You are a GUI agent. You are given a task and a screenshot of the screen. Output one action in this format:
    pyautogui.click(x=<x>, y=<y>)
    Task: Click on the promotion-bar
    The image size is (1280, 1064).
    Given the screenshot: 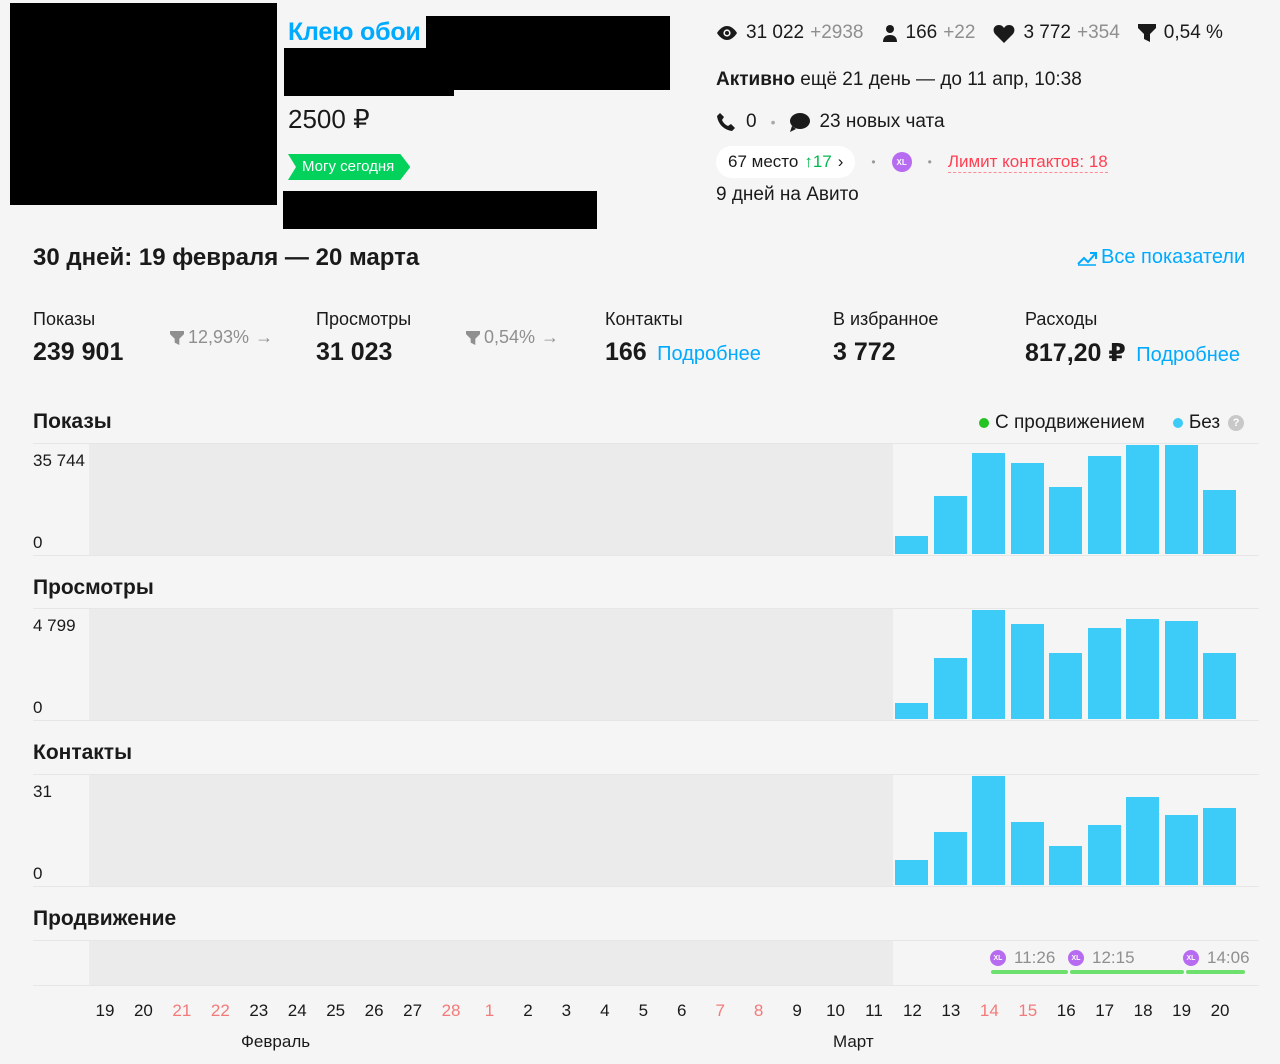 What is the action you would take?
    pyautogui.click(x=1127, y=972)
    